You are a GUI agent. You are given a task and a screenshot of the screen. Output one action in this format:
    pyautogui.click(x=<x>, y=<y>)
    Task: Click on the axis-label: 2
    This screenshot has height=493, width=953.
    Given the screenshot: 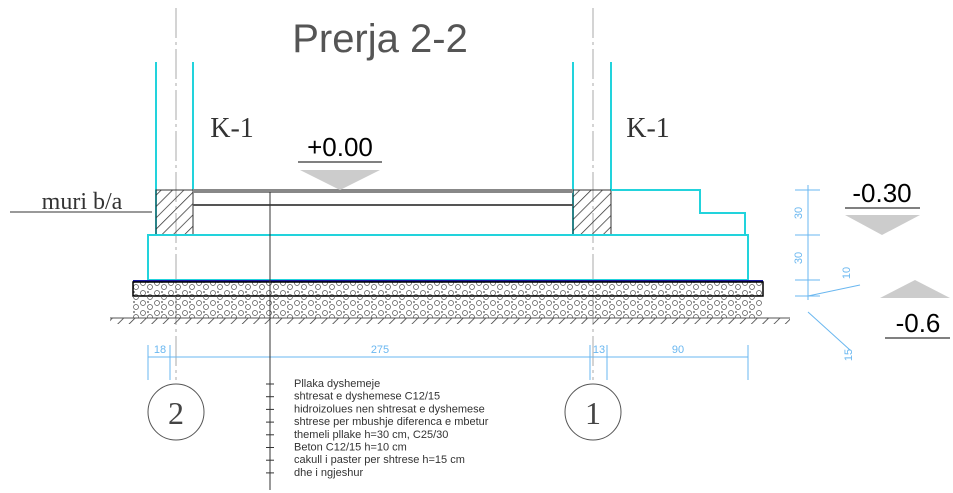 What is the action you would take?
    pyautogui.click(x=176, y=413)
    